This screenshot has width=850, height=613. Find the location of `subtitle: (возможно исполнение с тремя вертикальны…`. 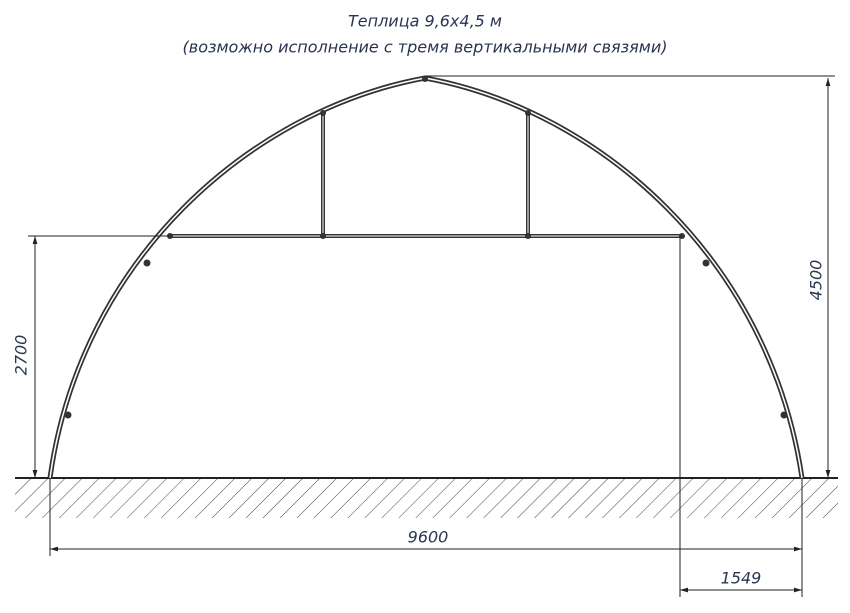

subtitle: (возможно исполнение с тремя вертикальны… is located at coordinates (425, 47).